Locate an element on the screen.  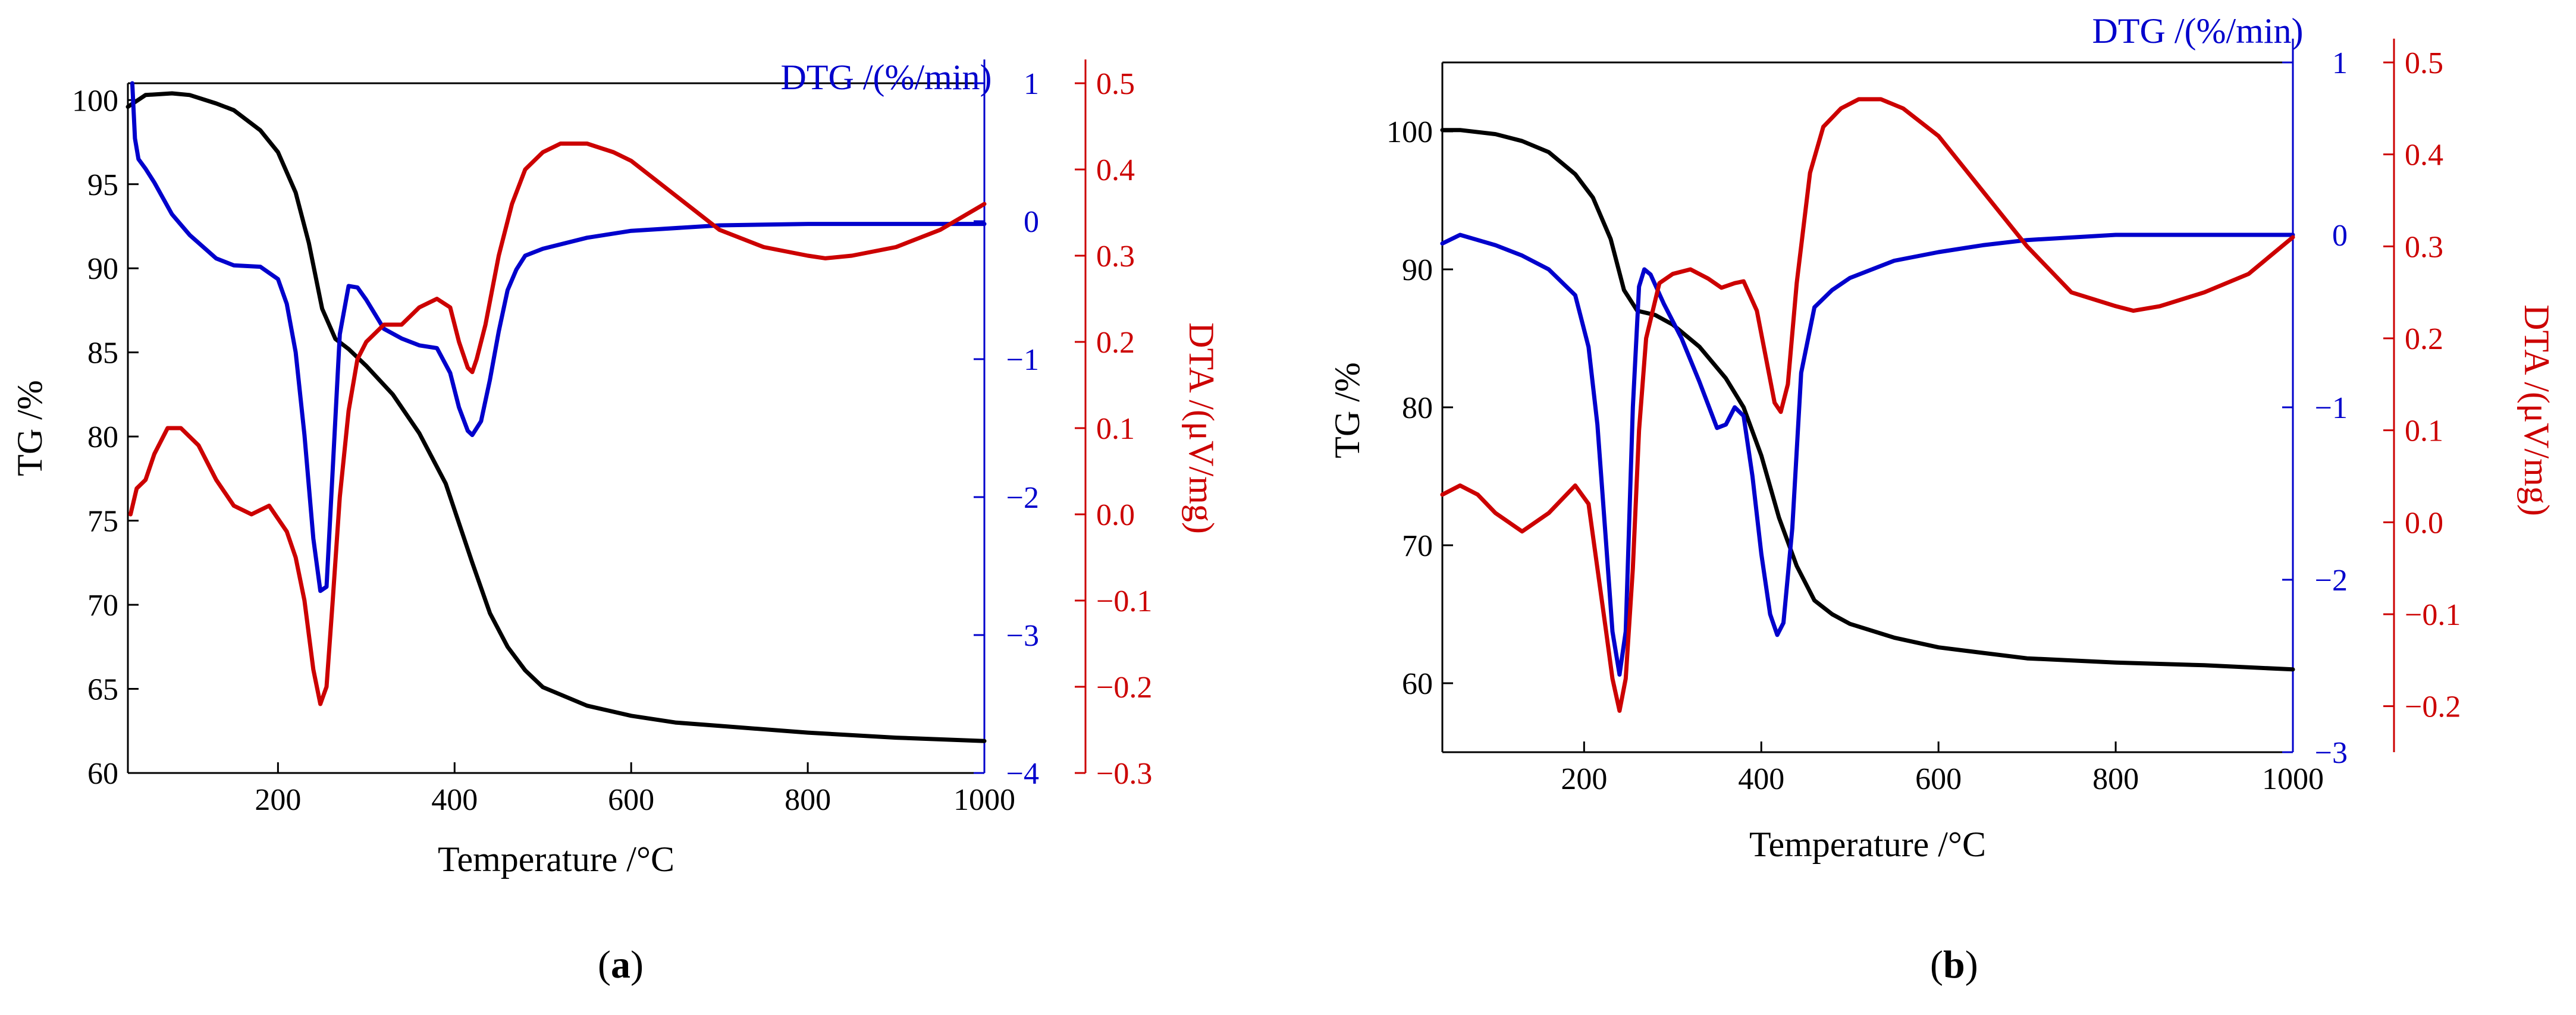
panel-b-label-letter: b is located at coordinates (1954, 965).